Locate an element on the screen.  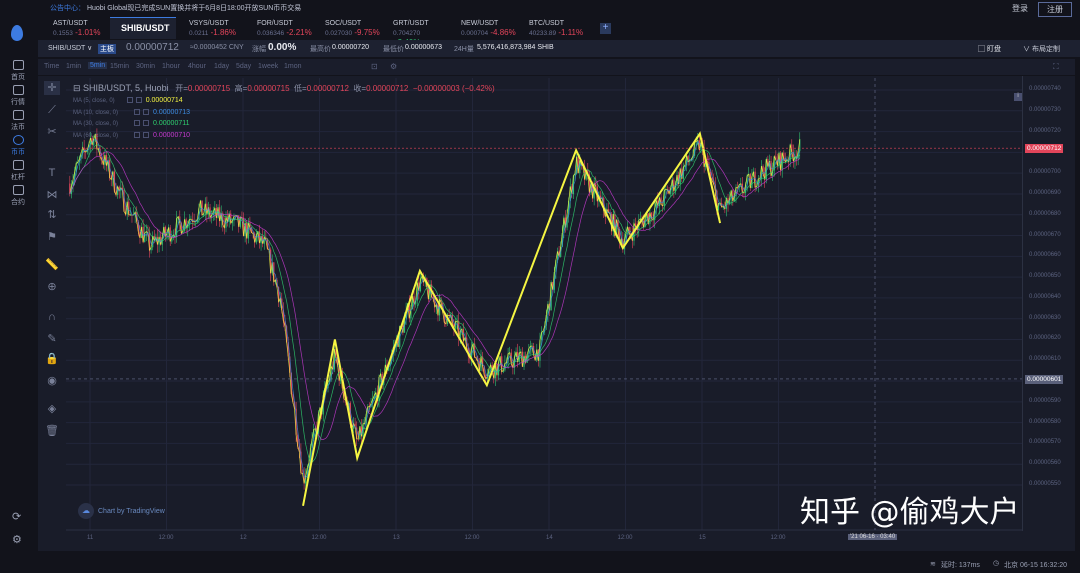
tab-pair: FOR/USDT is located at coordinates (275, 23).